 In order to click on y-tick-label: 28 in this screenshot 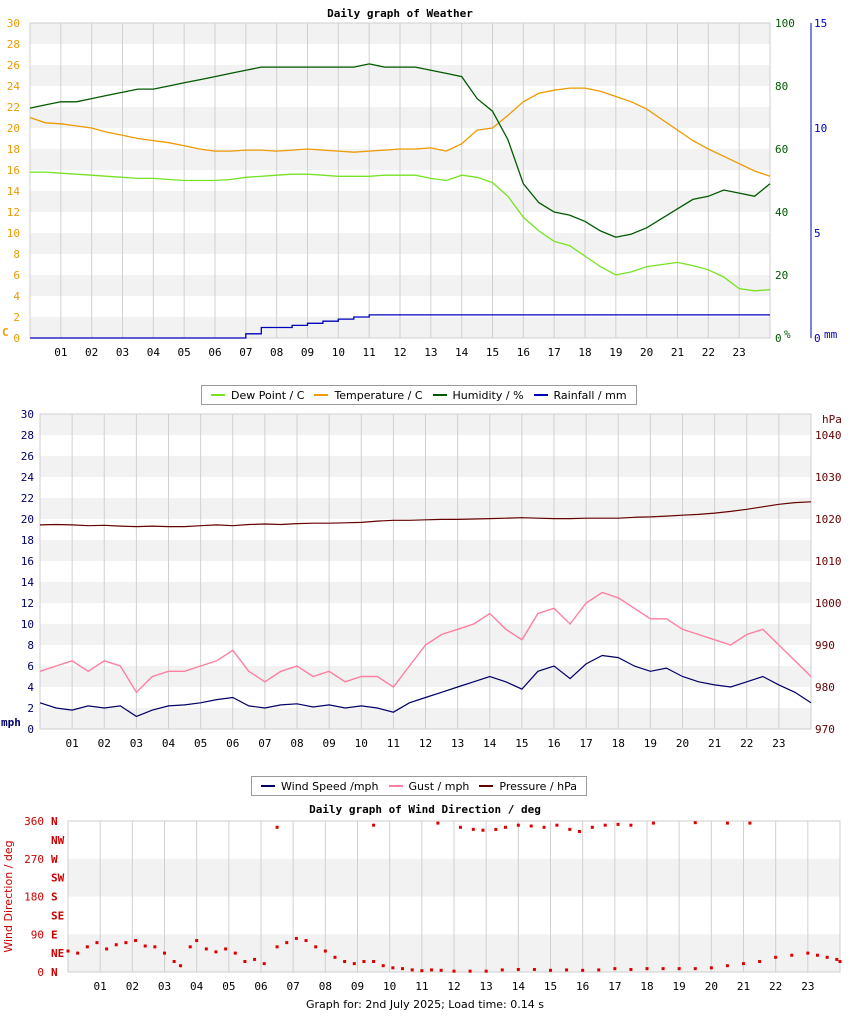, I will do `click(13, 44)`.